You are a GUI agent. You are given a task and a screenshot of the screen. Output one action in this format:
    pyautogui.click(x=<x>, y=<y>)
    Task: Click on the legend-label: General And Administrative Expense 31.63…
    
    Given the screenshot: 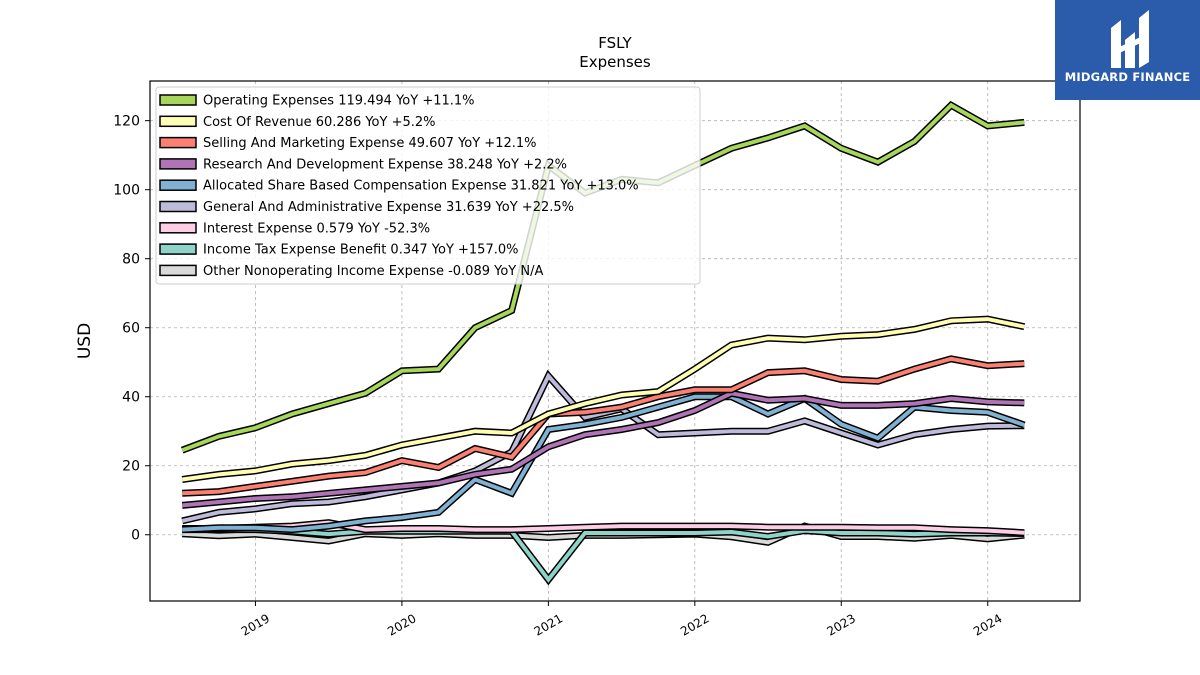 What is the action you would take?
    pyautogui.click(x=388, y=207)
    